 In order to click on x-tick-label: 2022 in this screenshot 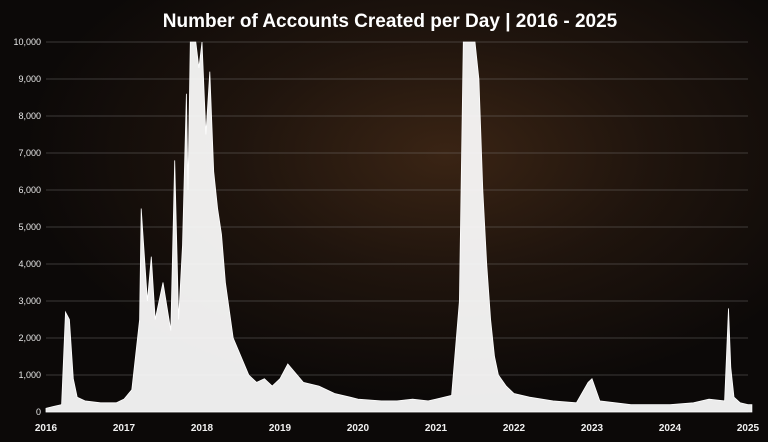, I will do `click(514, 428)`.